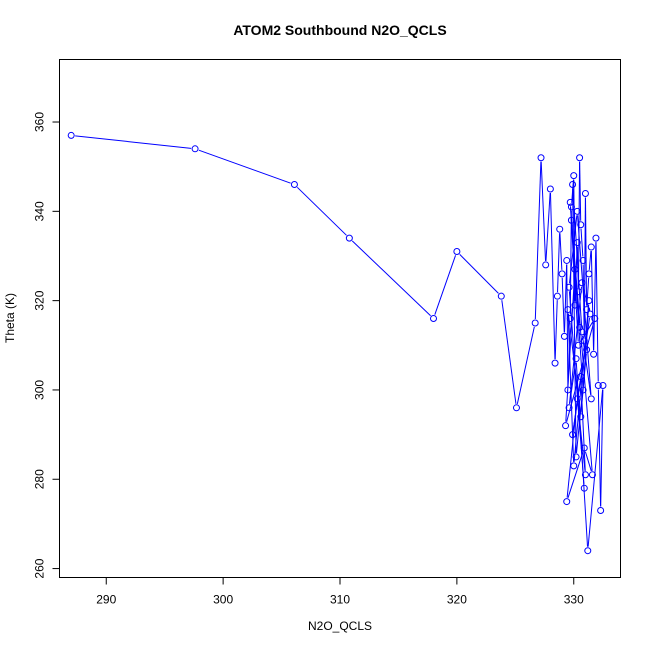  I want to click on x-tick-label: 320, so click(457, 600).